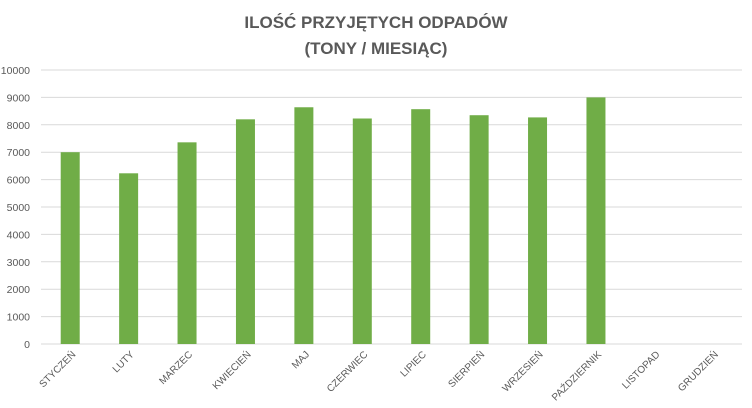 This screenshot has width=752, height=408. Describe the element at coordinates (698, 371) in the screenshot. I see `x-category-label: GRUDZIEŃ` at that location.